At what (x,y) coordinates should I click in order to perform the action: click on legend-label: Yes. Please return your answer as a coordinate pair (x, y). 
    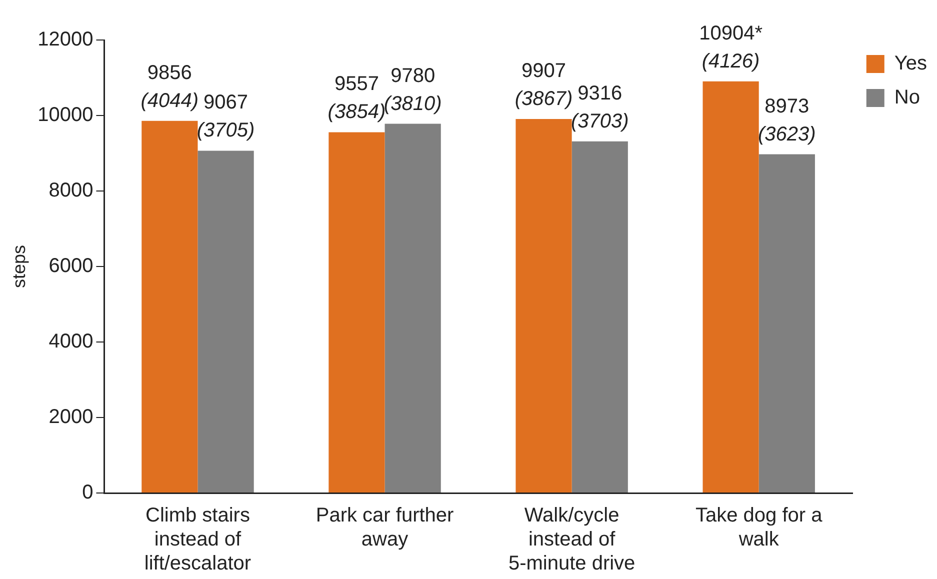
    Looking at the image, I should click on (911, 63).